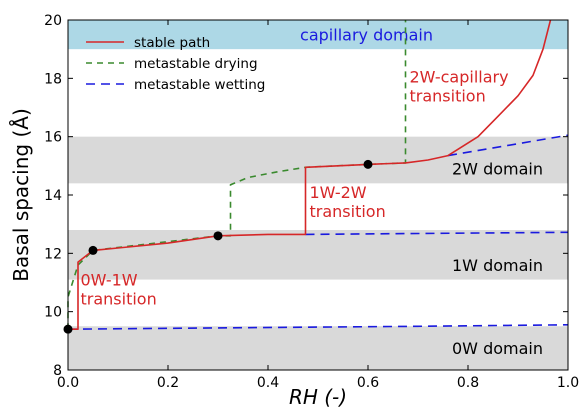 The height and width of the screenshot is (415, 581). What do you see at coordinates (53, 254) in the screenshot?
I see `y-tick-label: 12` at bounding box center [53, 254].